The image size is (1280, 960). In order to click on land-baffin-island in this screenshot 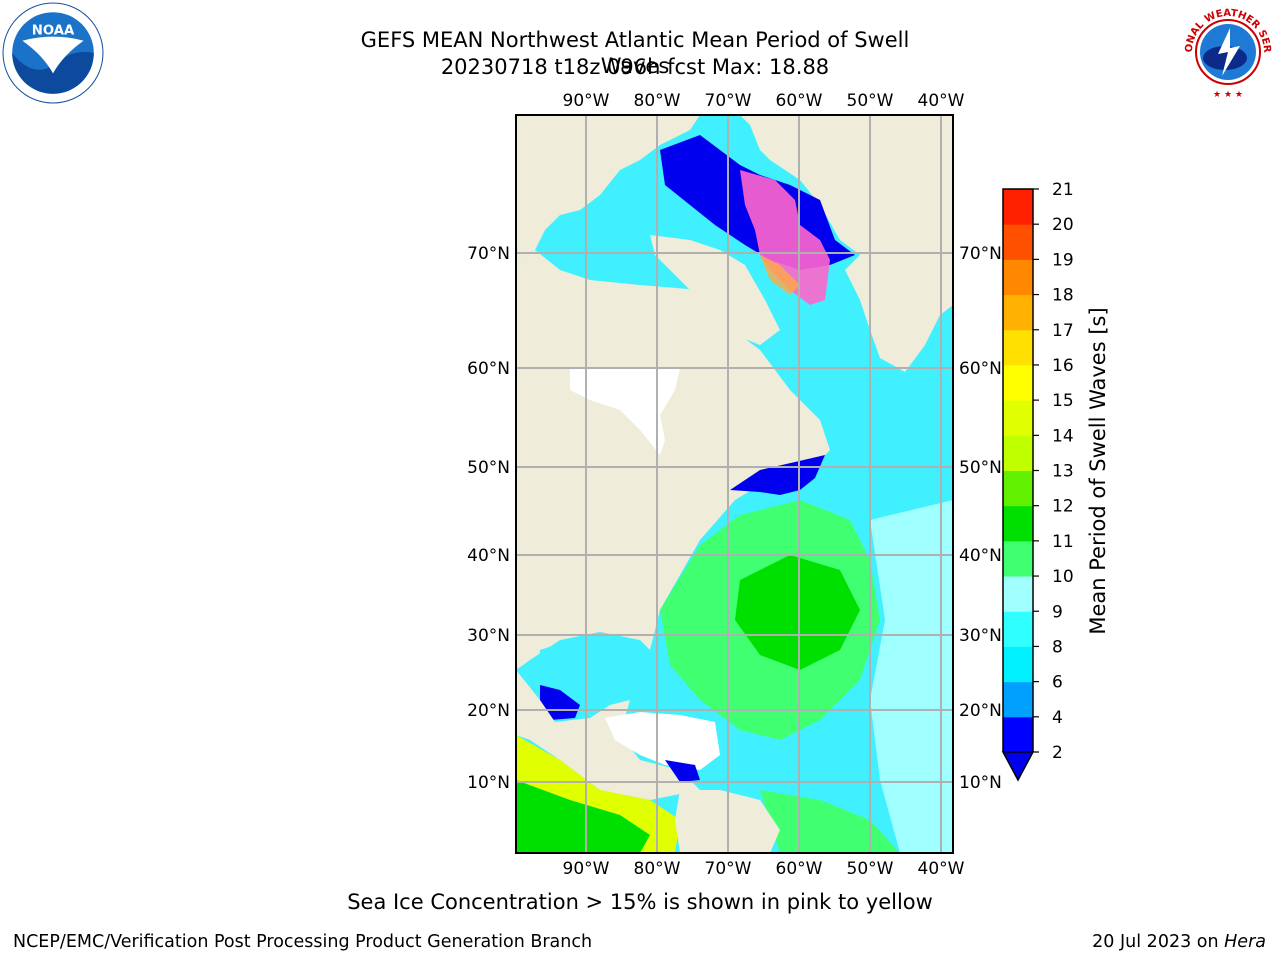, I will do `click(715, 290)`.